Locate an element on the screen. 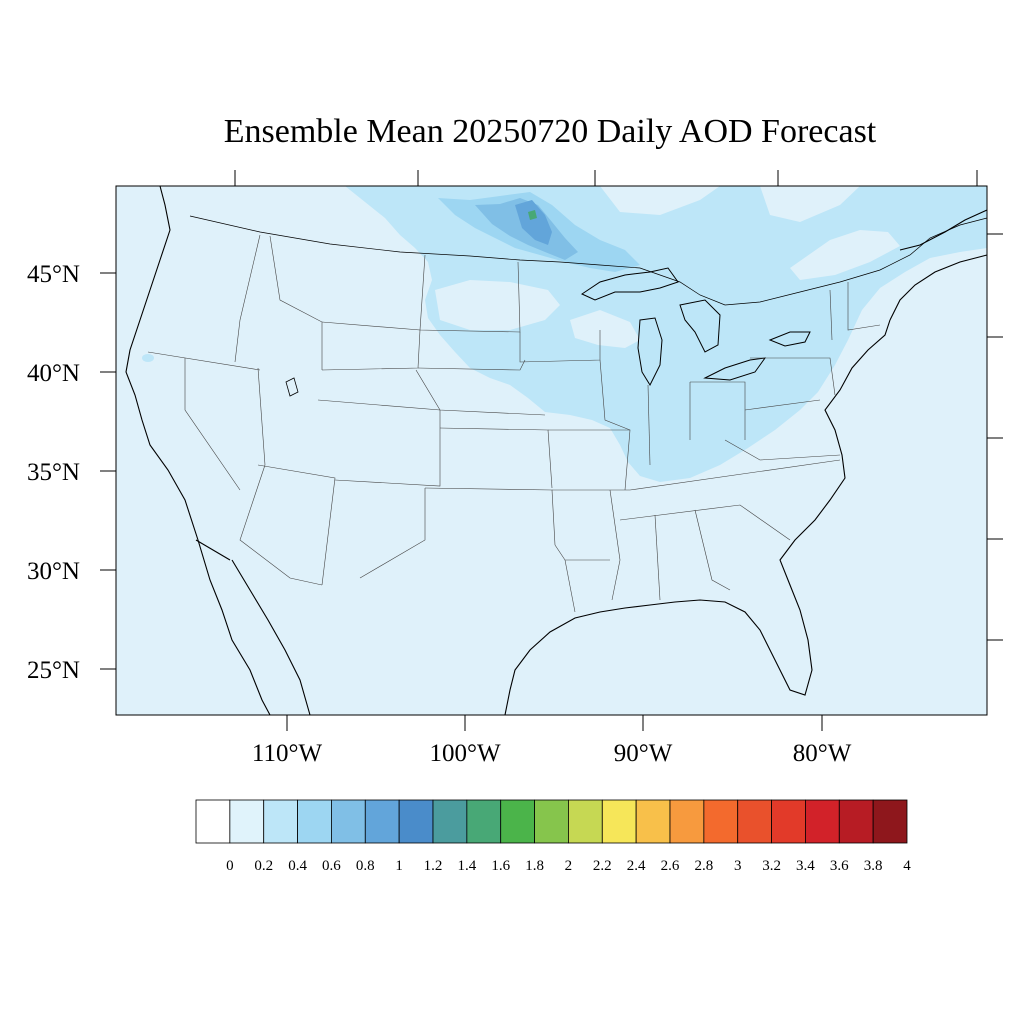 Image resolution: width=1024 pixels, height=1024 pixels. coastline-mexico is located at coordinates (213, 550).